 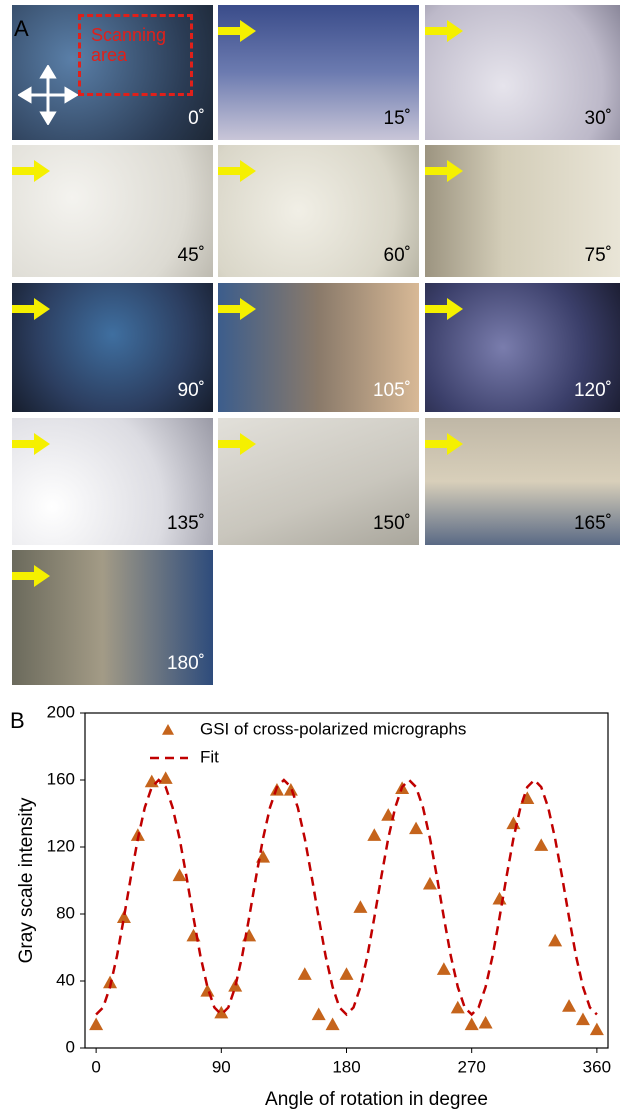 What do you see at coordinates (17, 720) in the screenshot?
I see `panel-label: B` at bounding box center [17, 720].